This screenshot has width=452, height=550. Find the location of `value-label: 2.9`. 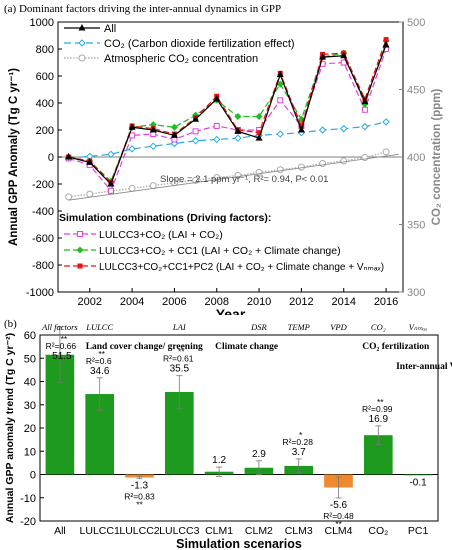

value-label: 2.9 is located at coordinates (259, 454).